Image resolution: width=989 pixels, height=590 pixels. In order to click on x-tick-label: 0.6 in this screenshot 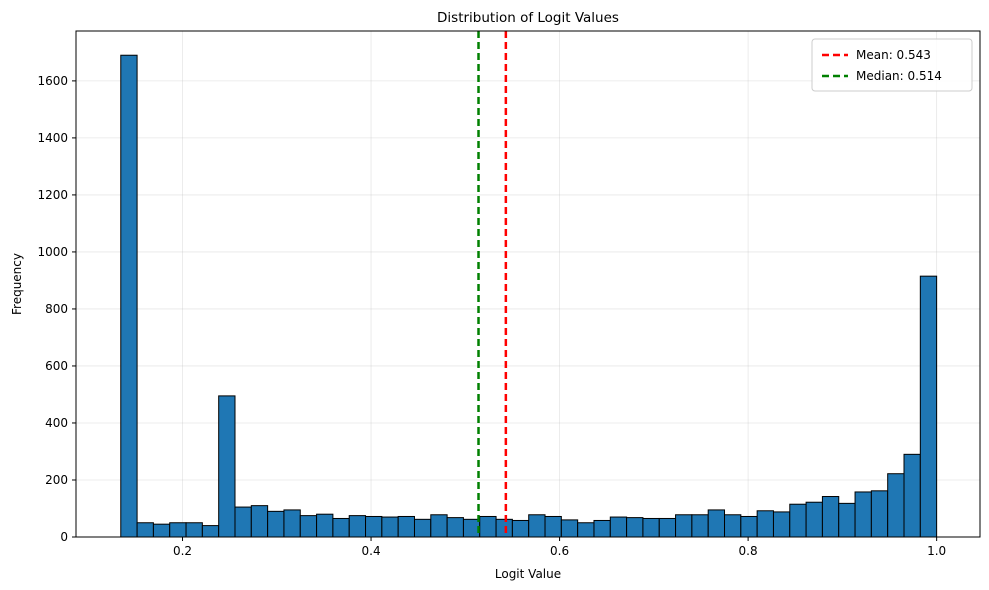, I will do `click(559, 551)`.